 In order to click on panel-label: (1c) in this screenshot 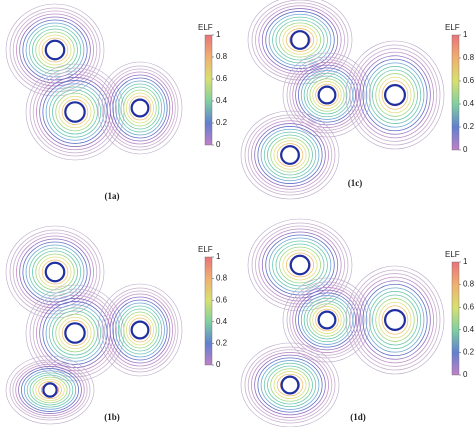, I will do `click(355, 183)`.